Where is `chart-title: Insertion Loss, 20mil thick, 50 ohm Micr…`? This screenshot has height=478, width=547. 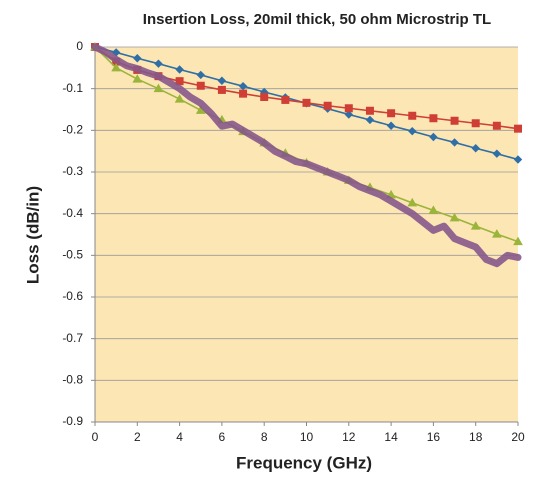
chart-title: Insertion Loss, 20mil thick, 50 ohm Micr… is located at coordinates (317, 19).